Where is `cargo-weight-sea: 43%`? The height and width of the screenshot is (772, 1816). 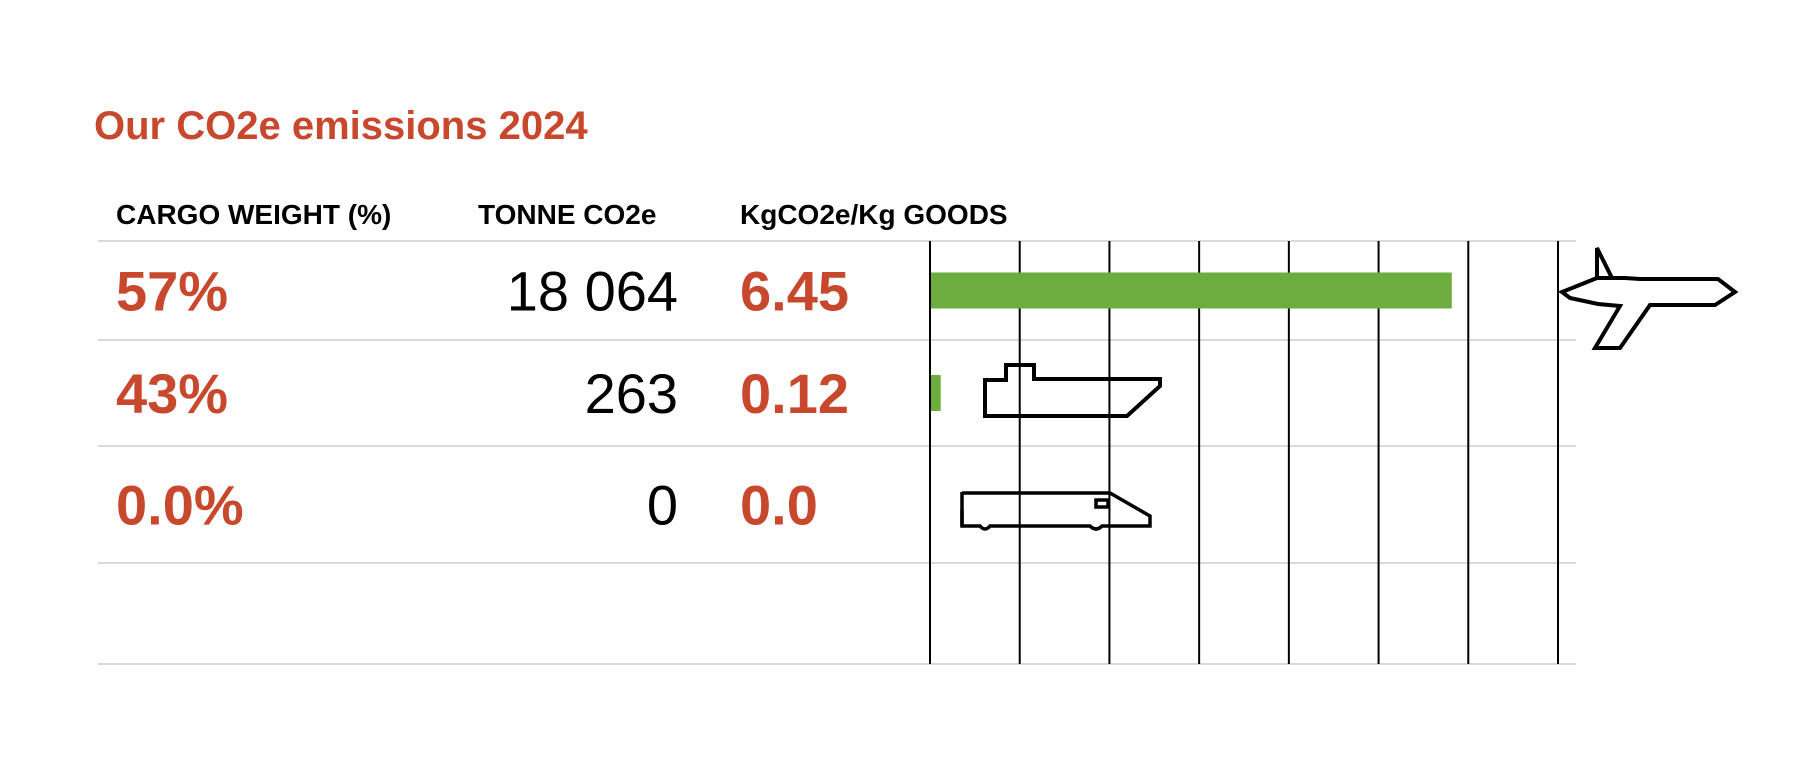
cargo-weight-sea: 43% is located at coordinates (172, 393).